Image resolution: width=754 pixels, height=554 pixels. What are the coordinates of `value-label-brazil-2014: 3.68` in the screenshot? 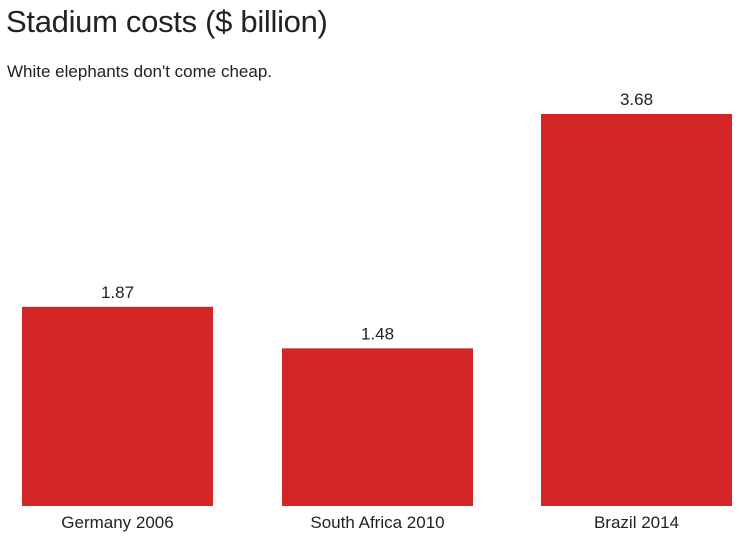 It's located at (636, 99).